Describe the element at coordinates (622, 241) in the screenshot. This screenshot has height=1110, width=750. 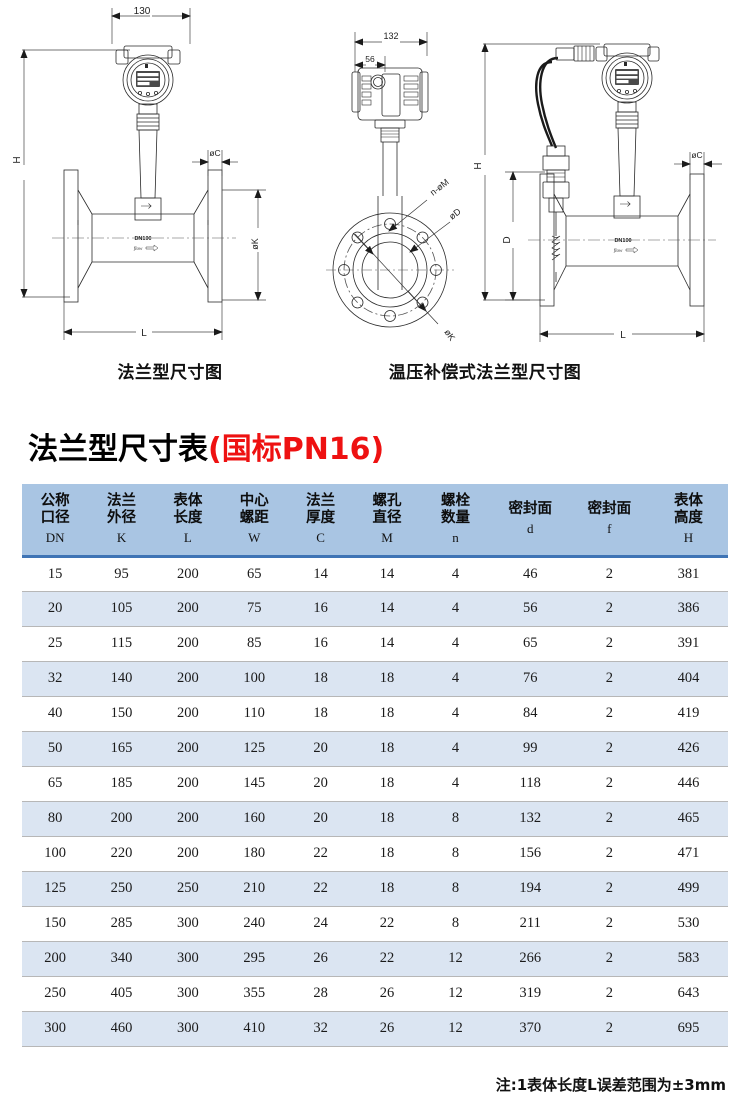
I see `body-label-dn100-3: DN100` at that location.